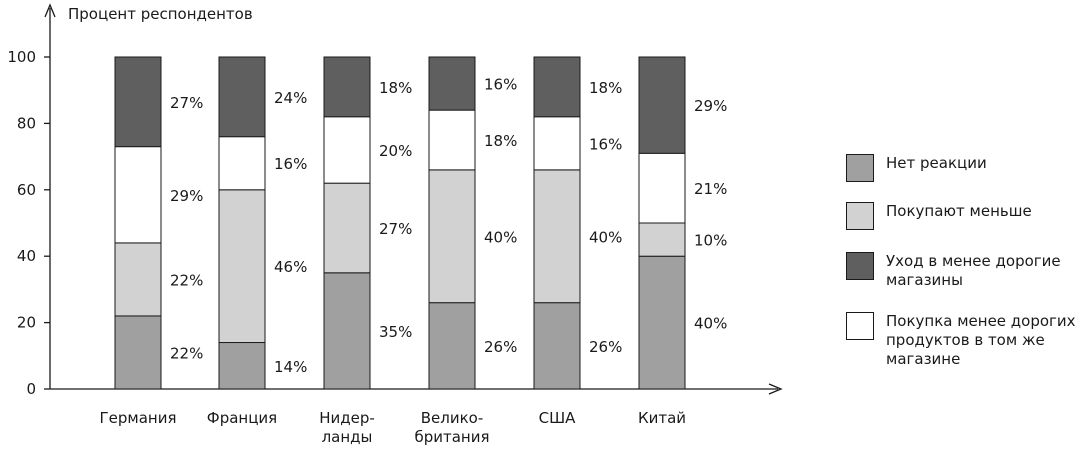  What do you see at coordinates (775, 389) in the screenshot?
I see `x-axis-arrow` at bounding box center [775, 389].